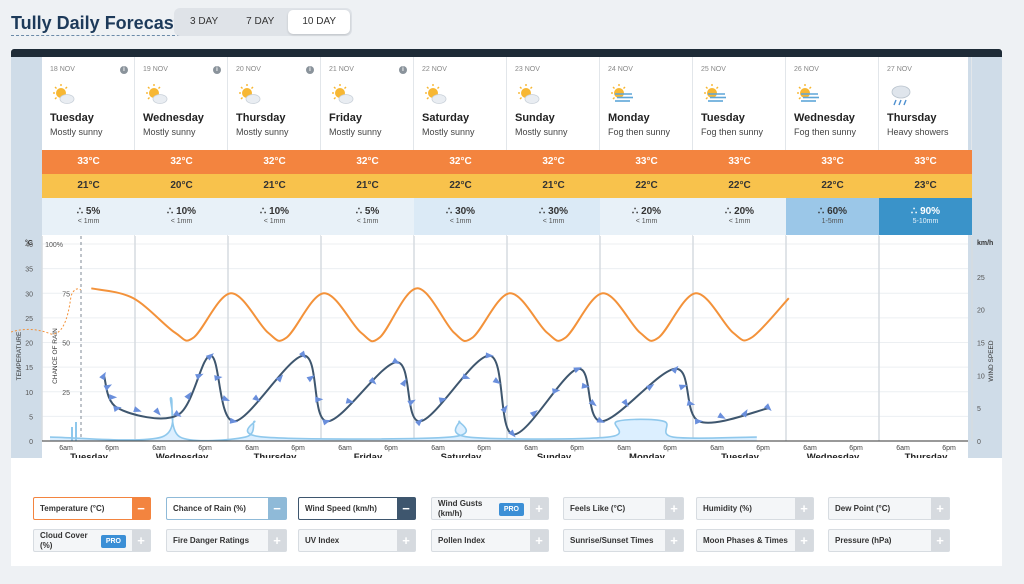 The width and height of the screenshot is (1024, 584). Describe the element at coordinates (46, 311) in the screenshot. I see `temp-past-line` at that location.